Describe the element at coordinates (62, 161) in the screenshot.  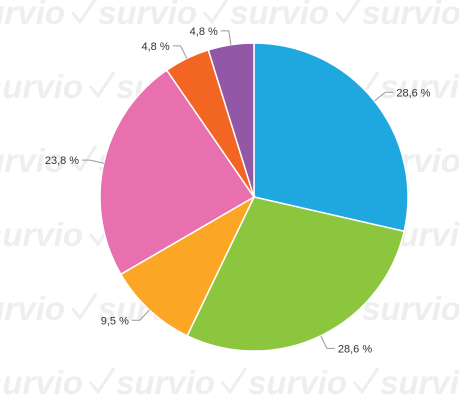
I see `data-label: 23,8 %` at that location.